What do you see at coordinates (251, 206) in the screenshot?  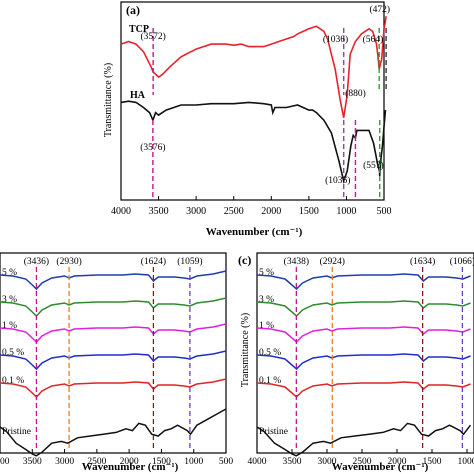 I see `panel-a-ticks: 4000 3500 3000 2500 2000 1500 1000 500` at bounding box center [251, 206].